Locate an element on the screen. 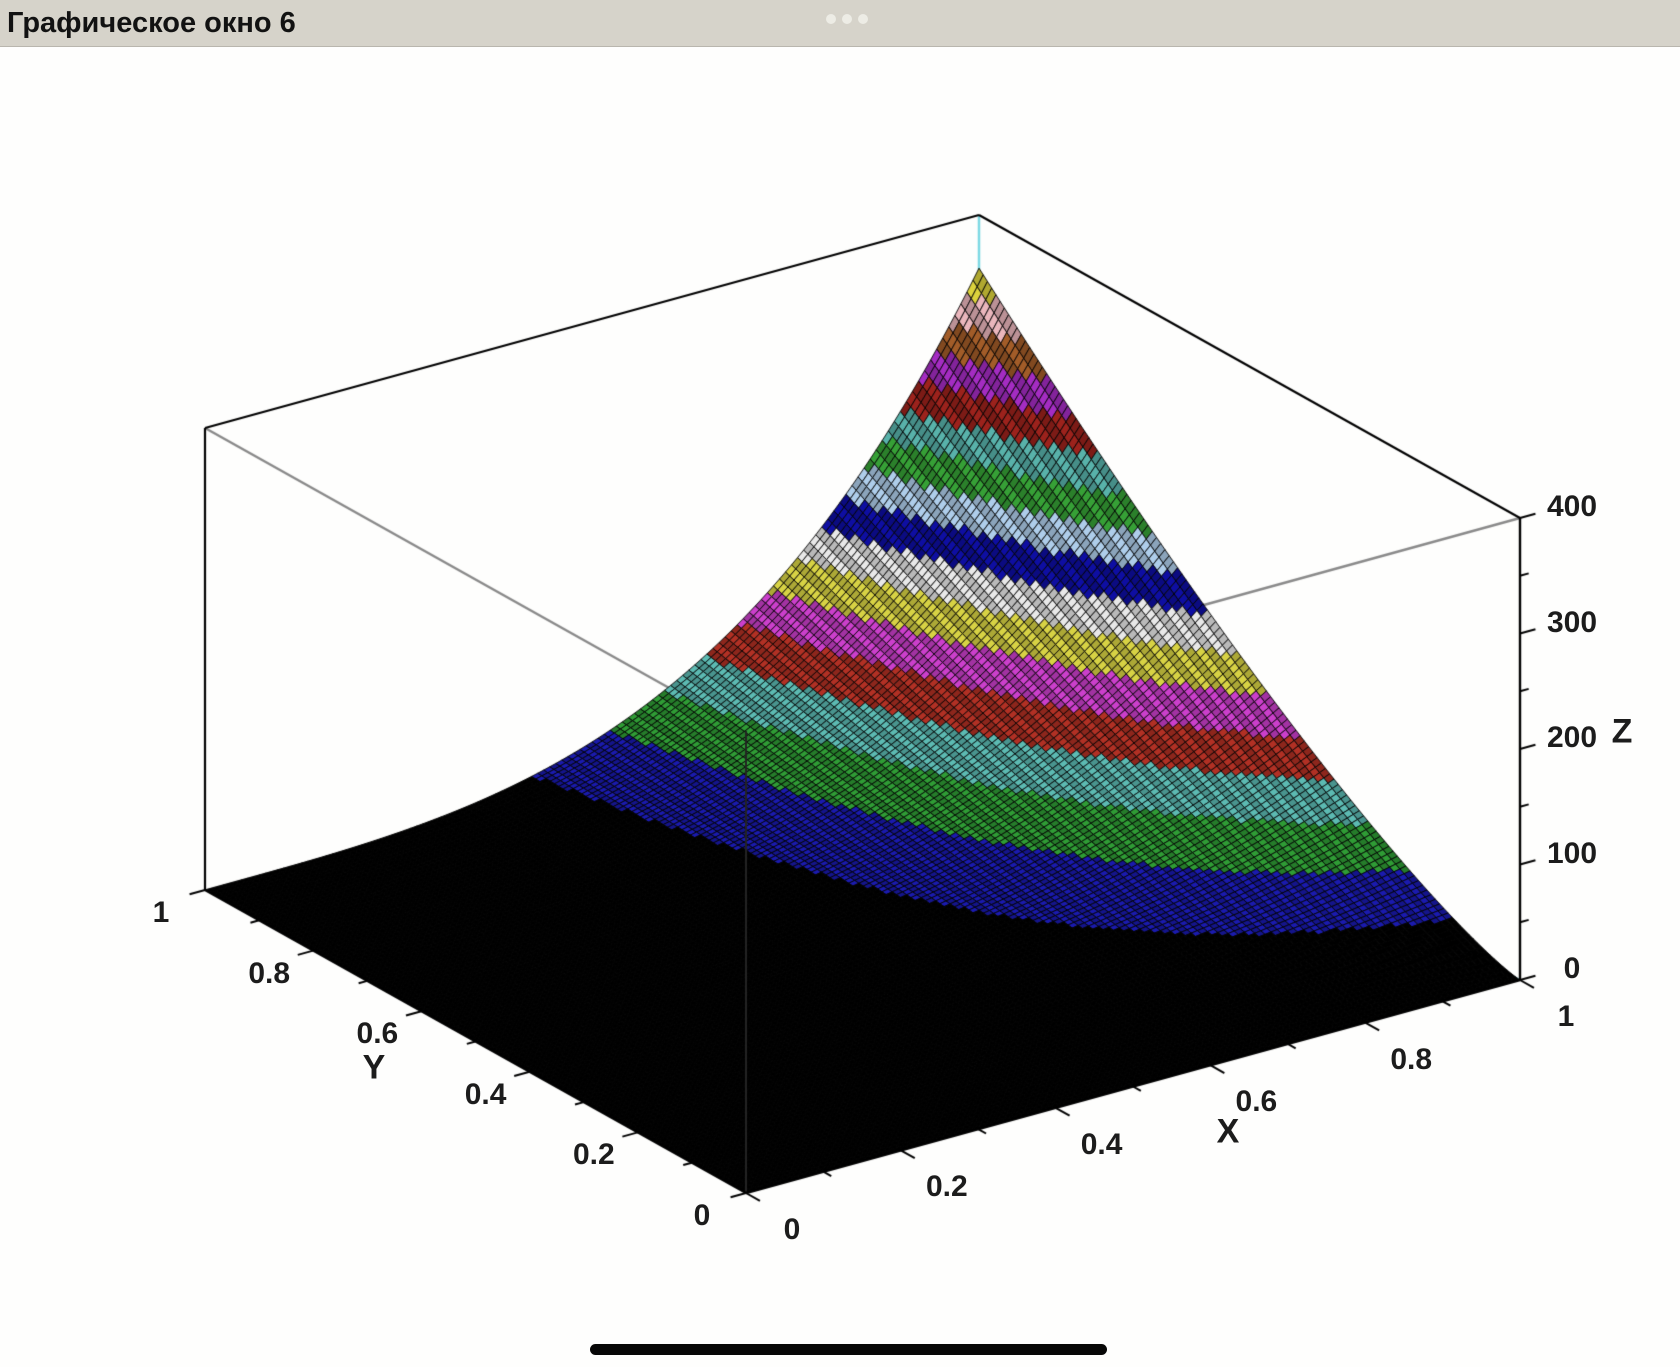 The height and width of the screenshot is (1367, 1680). window-title: Графическое окно 6 is located at coordinates (151, 23).